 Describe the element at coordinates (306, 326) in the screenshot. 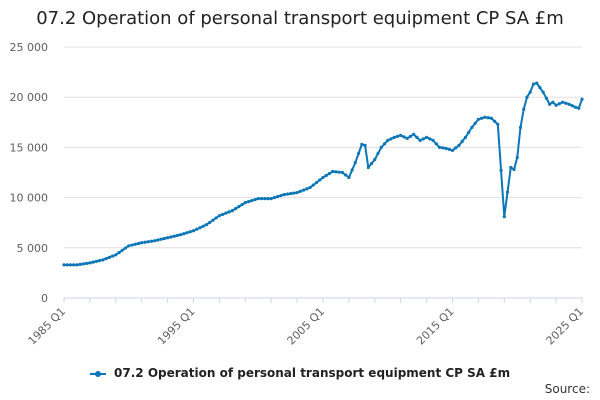

I see `x-tick-label: 2005 Q1` at that location.